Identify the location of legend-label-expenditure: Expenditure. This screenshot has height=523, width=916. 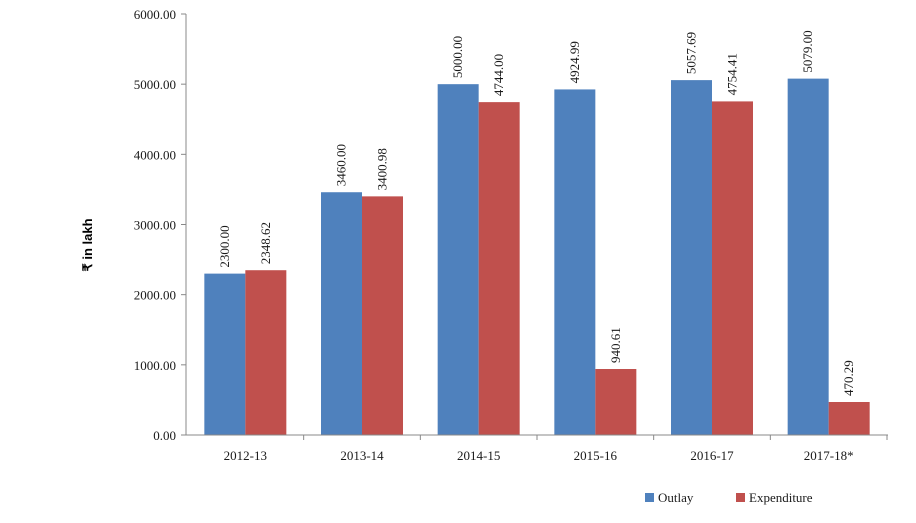
(781, 497).